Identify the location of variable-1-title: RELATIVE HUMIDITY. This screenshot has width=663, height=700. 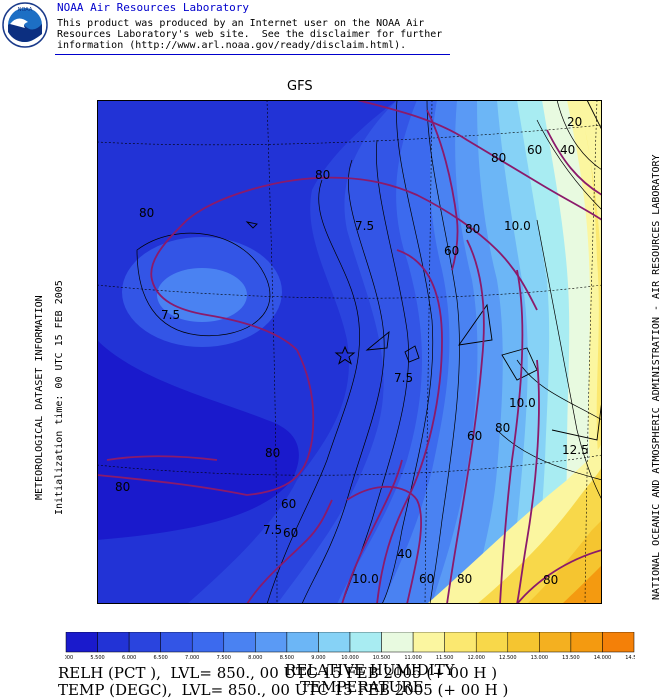
(370, 670).